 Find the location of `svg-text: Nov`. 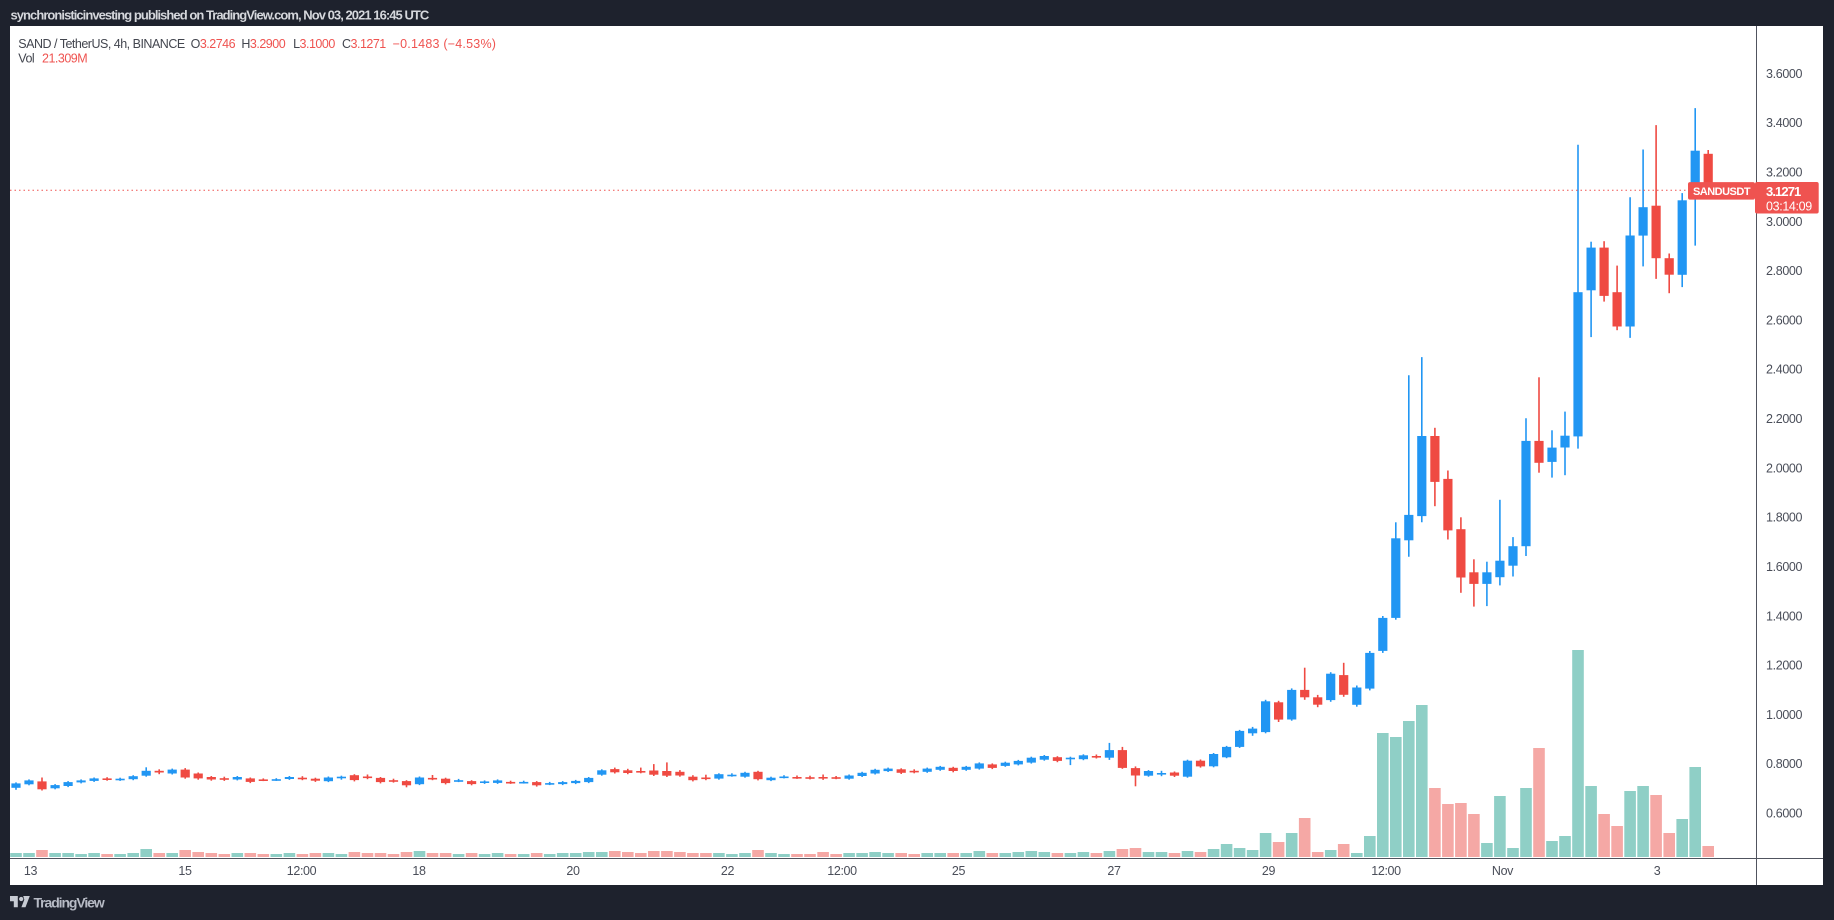

svg-text: Nov is located at coordinates (1503, 871).